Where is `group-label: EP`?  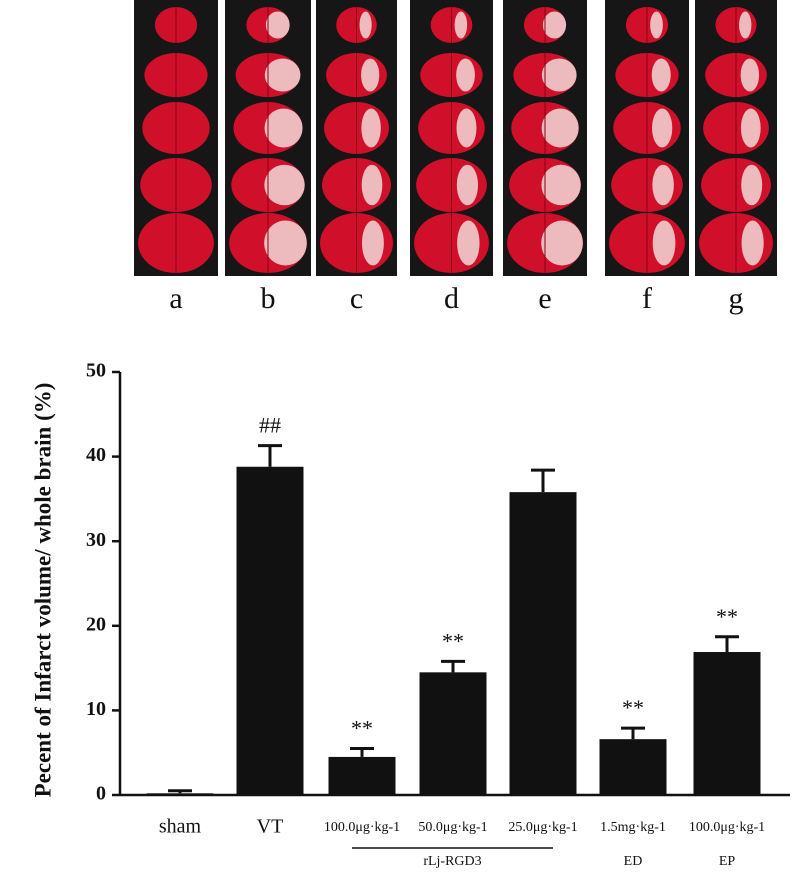
group-label: EP is located at coordinates (727, 861).